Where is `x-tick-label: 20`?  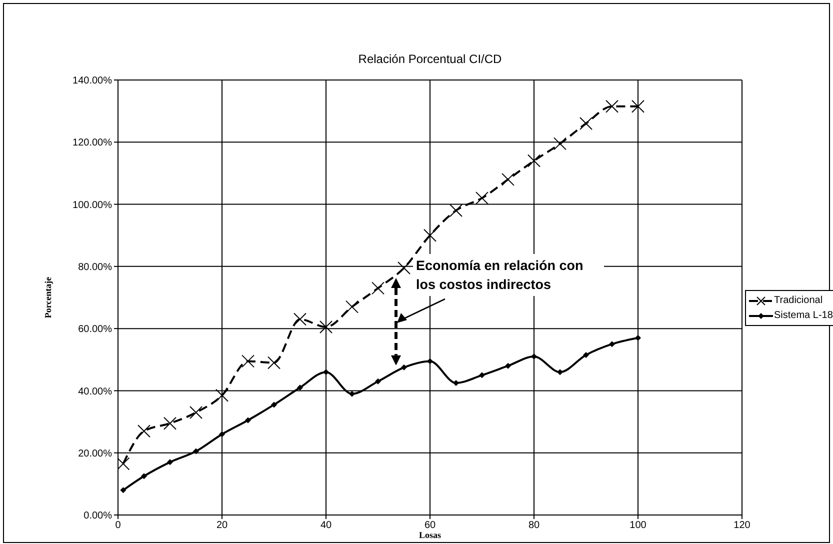 x-tick-label: 20 is located at coordinates (222, 526).